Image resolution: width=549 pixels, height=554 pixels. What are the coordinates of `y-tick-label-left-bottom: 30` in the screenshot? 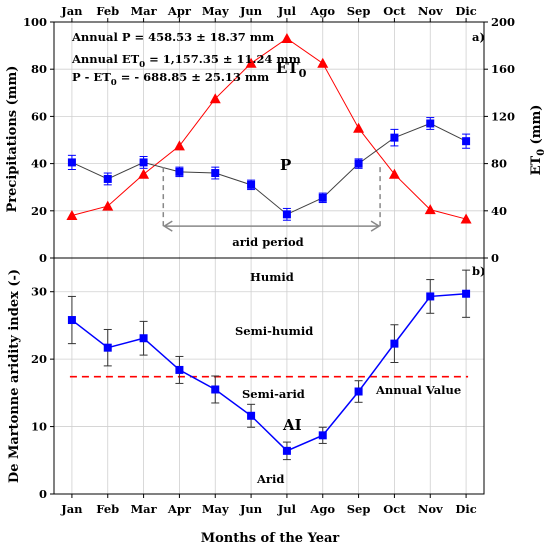 It's located at (39, 292).